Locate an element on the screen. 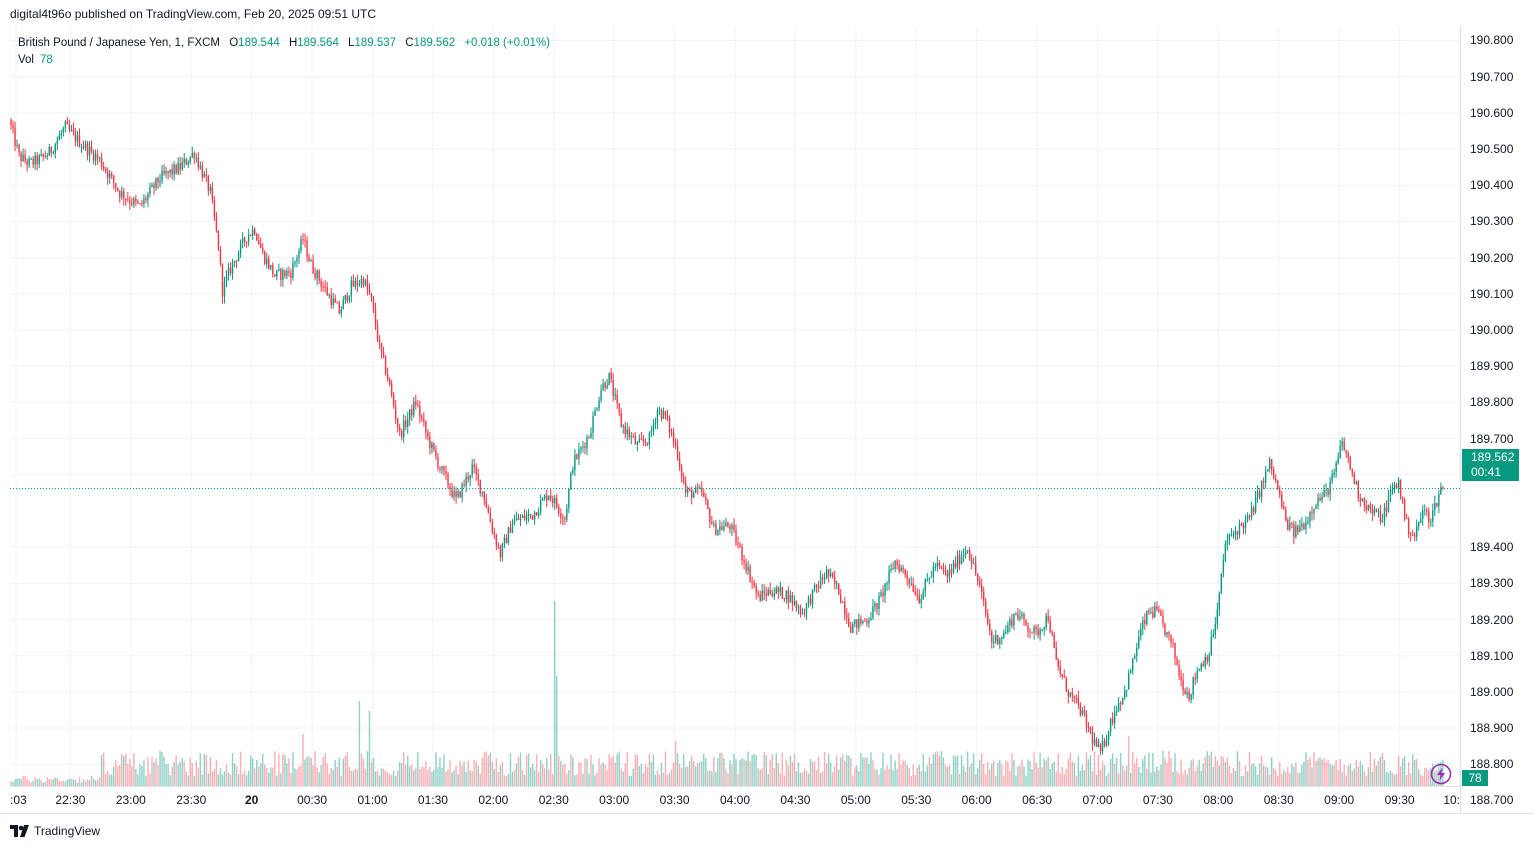 Image resolution: width=1534 pixels, height=849 pixels. time-tick-label: 23:30 is located at coordinates (191, 800).